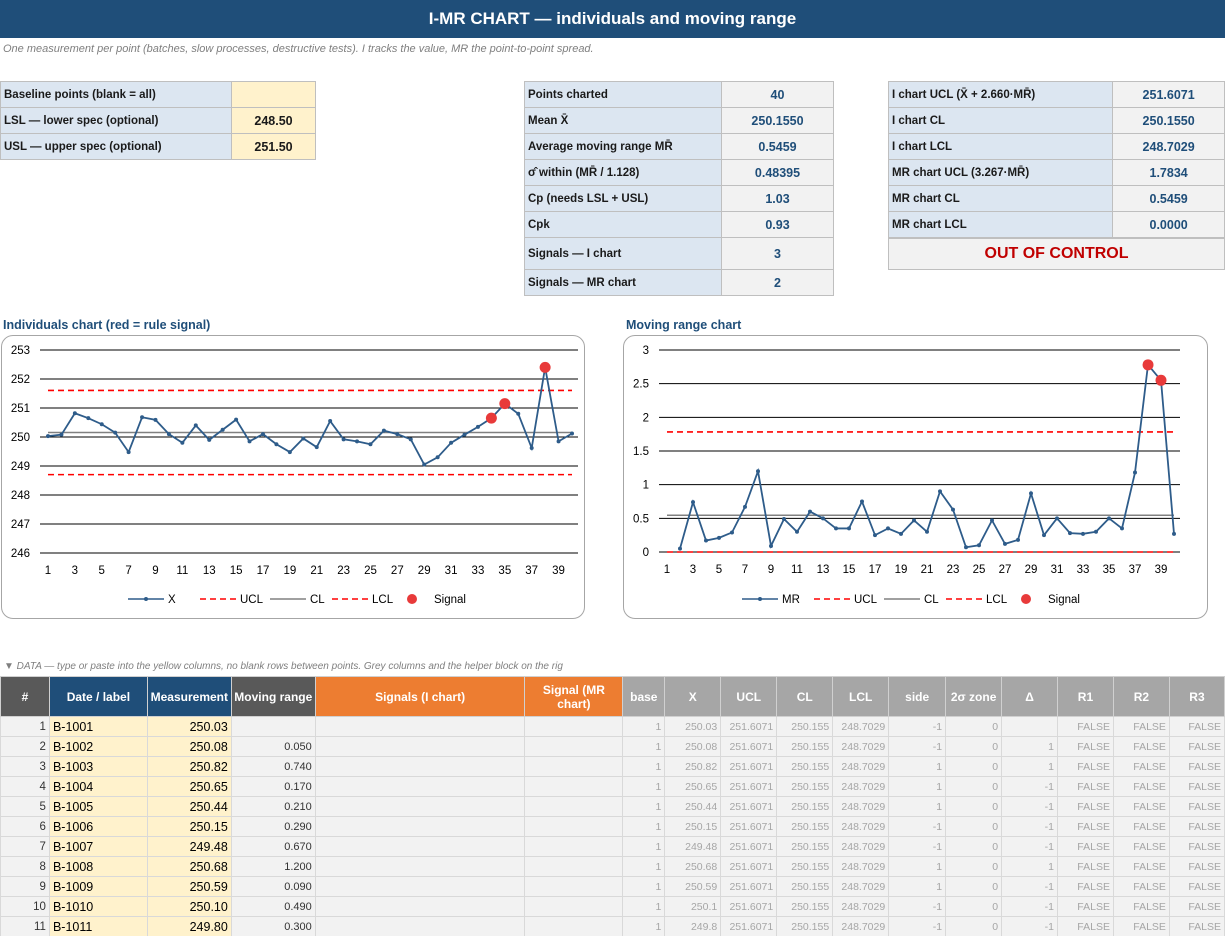  Describe the element at coordinates (273, 120) in the screenshot. I see `inputs-value: 248.50` at that location.